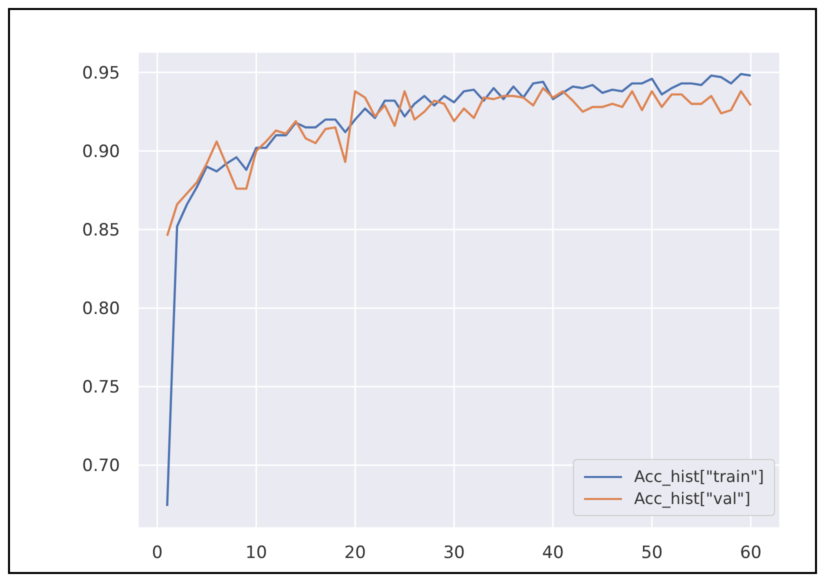  What do you see at coordinates (157, 553) in the screenshot?
I see `x-tick-label: 0` at bounding box center [157, 553].